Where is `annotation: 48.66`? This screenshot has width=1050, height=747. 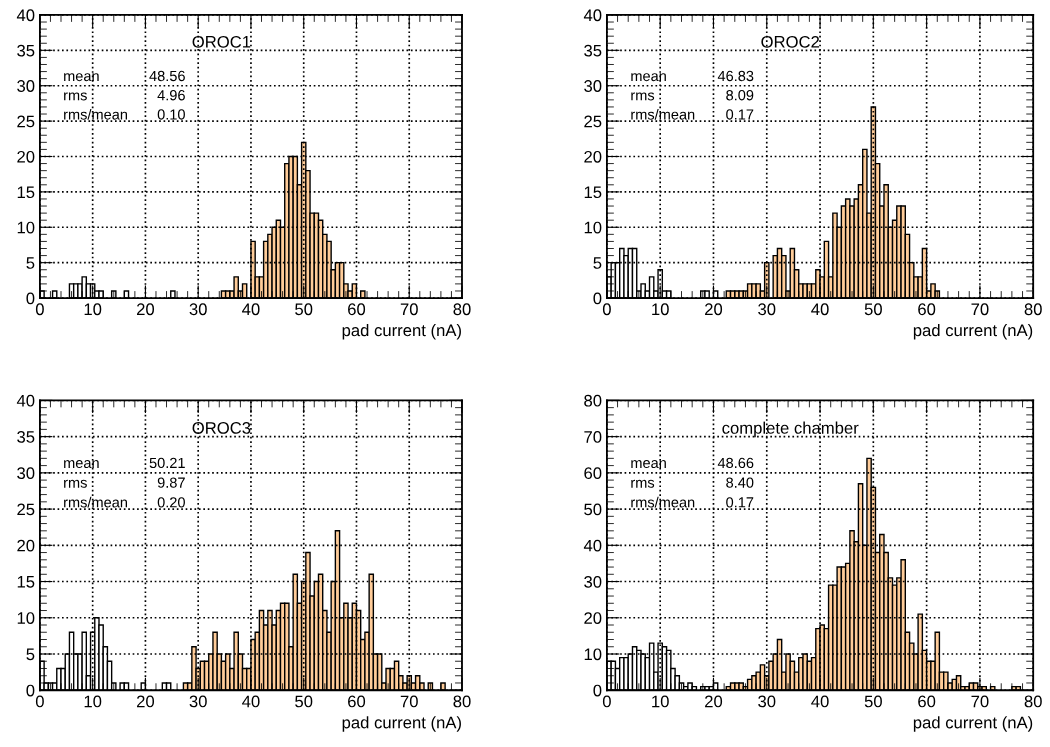 annotation: 48.66 is located at coordinates (735, 463).